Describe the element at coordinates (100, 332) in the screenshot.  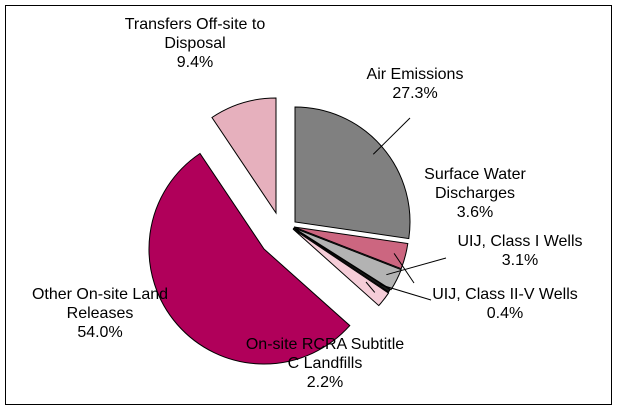
I see `value-label: 54.0%` at that location.